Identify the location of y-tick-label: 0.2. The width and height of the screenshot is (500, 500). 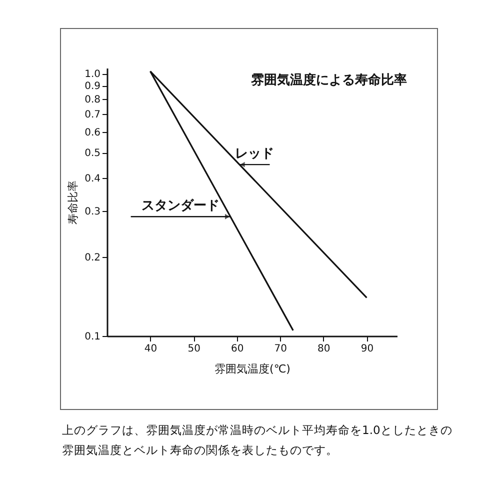
(92, 258).